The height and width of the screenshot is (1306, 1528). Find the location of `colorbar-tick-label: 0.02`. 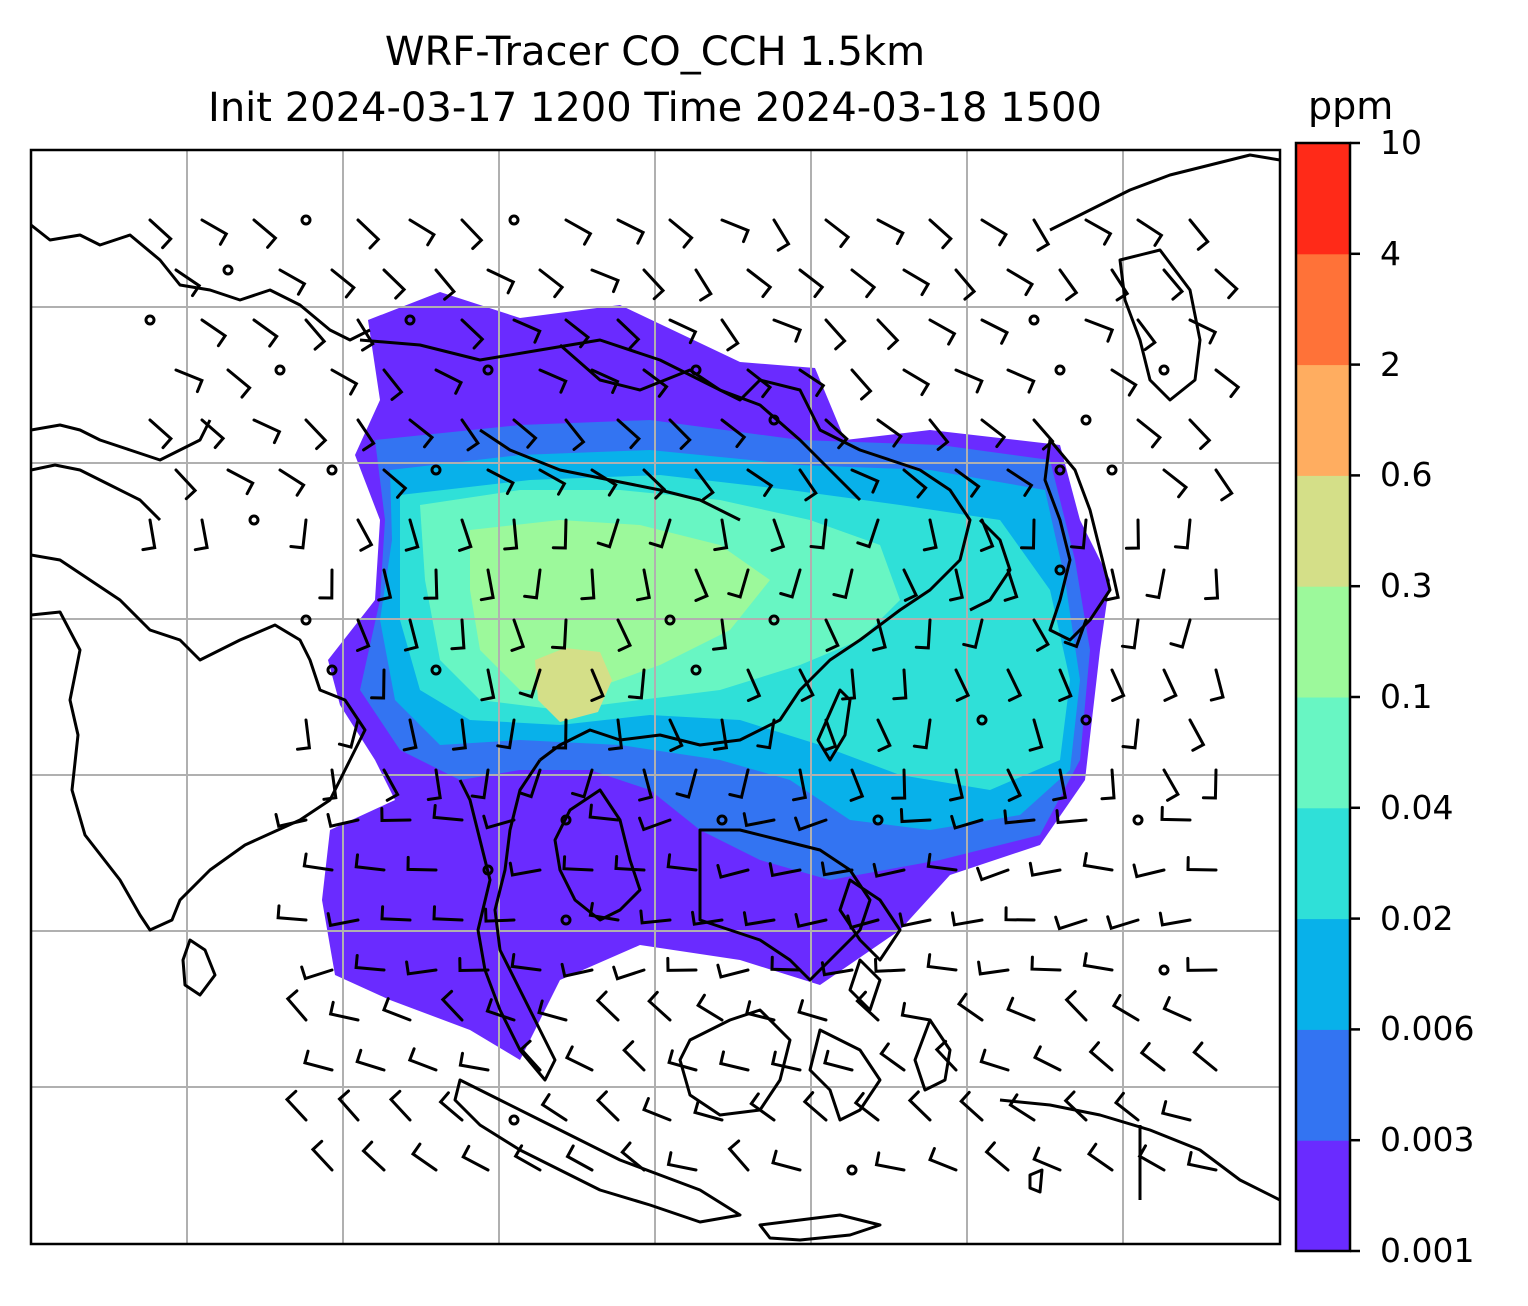

colorbar-tick-label: 0.02 is located at coordinates (1417, 918).